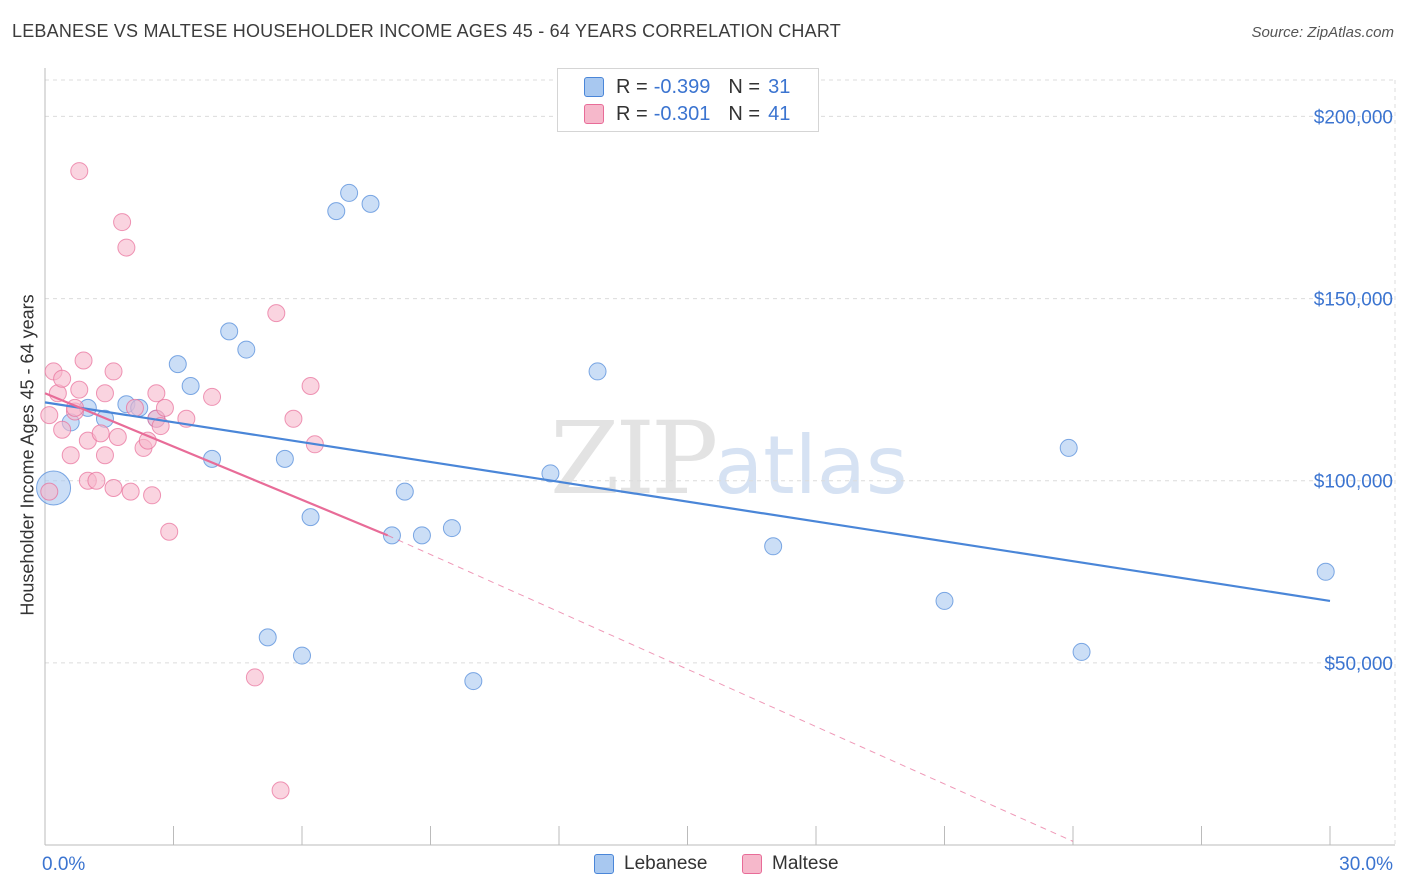 The image size is (1406, 892). I want to click on correlation-legend: R = -0.399 N = 31 R = -0.301 N = 41, so click(688, 100).